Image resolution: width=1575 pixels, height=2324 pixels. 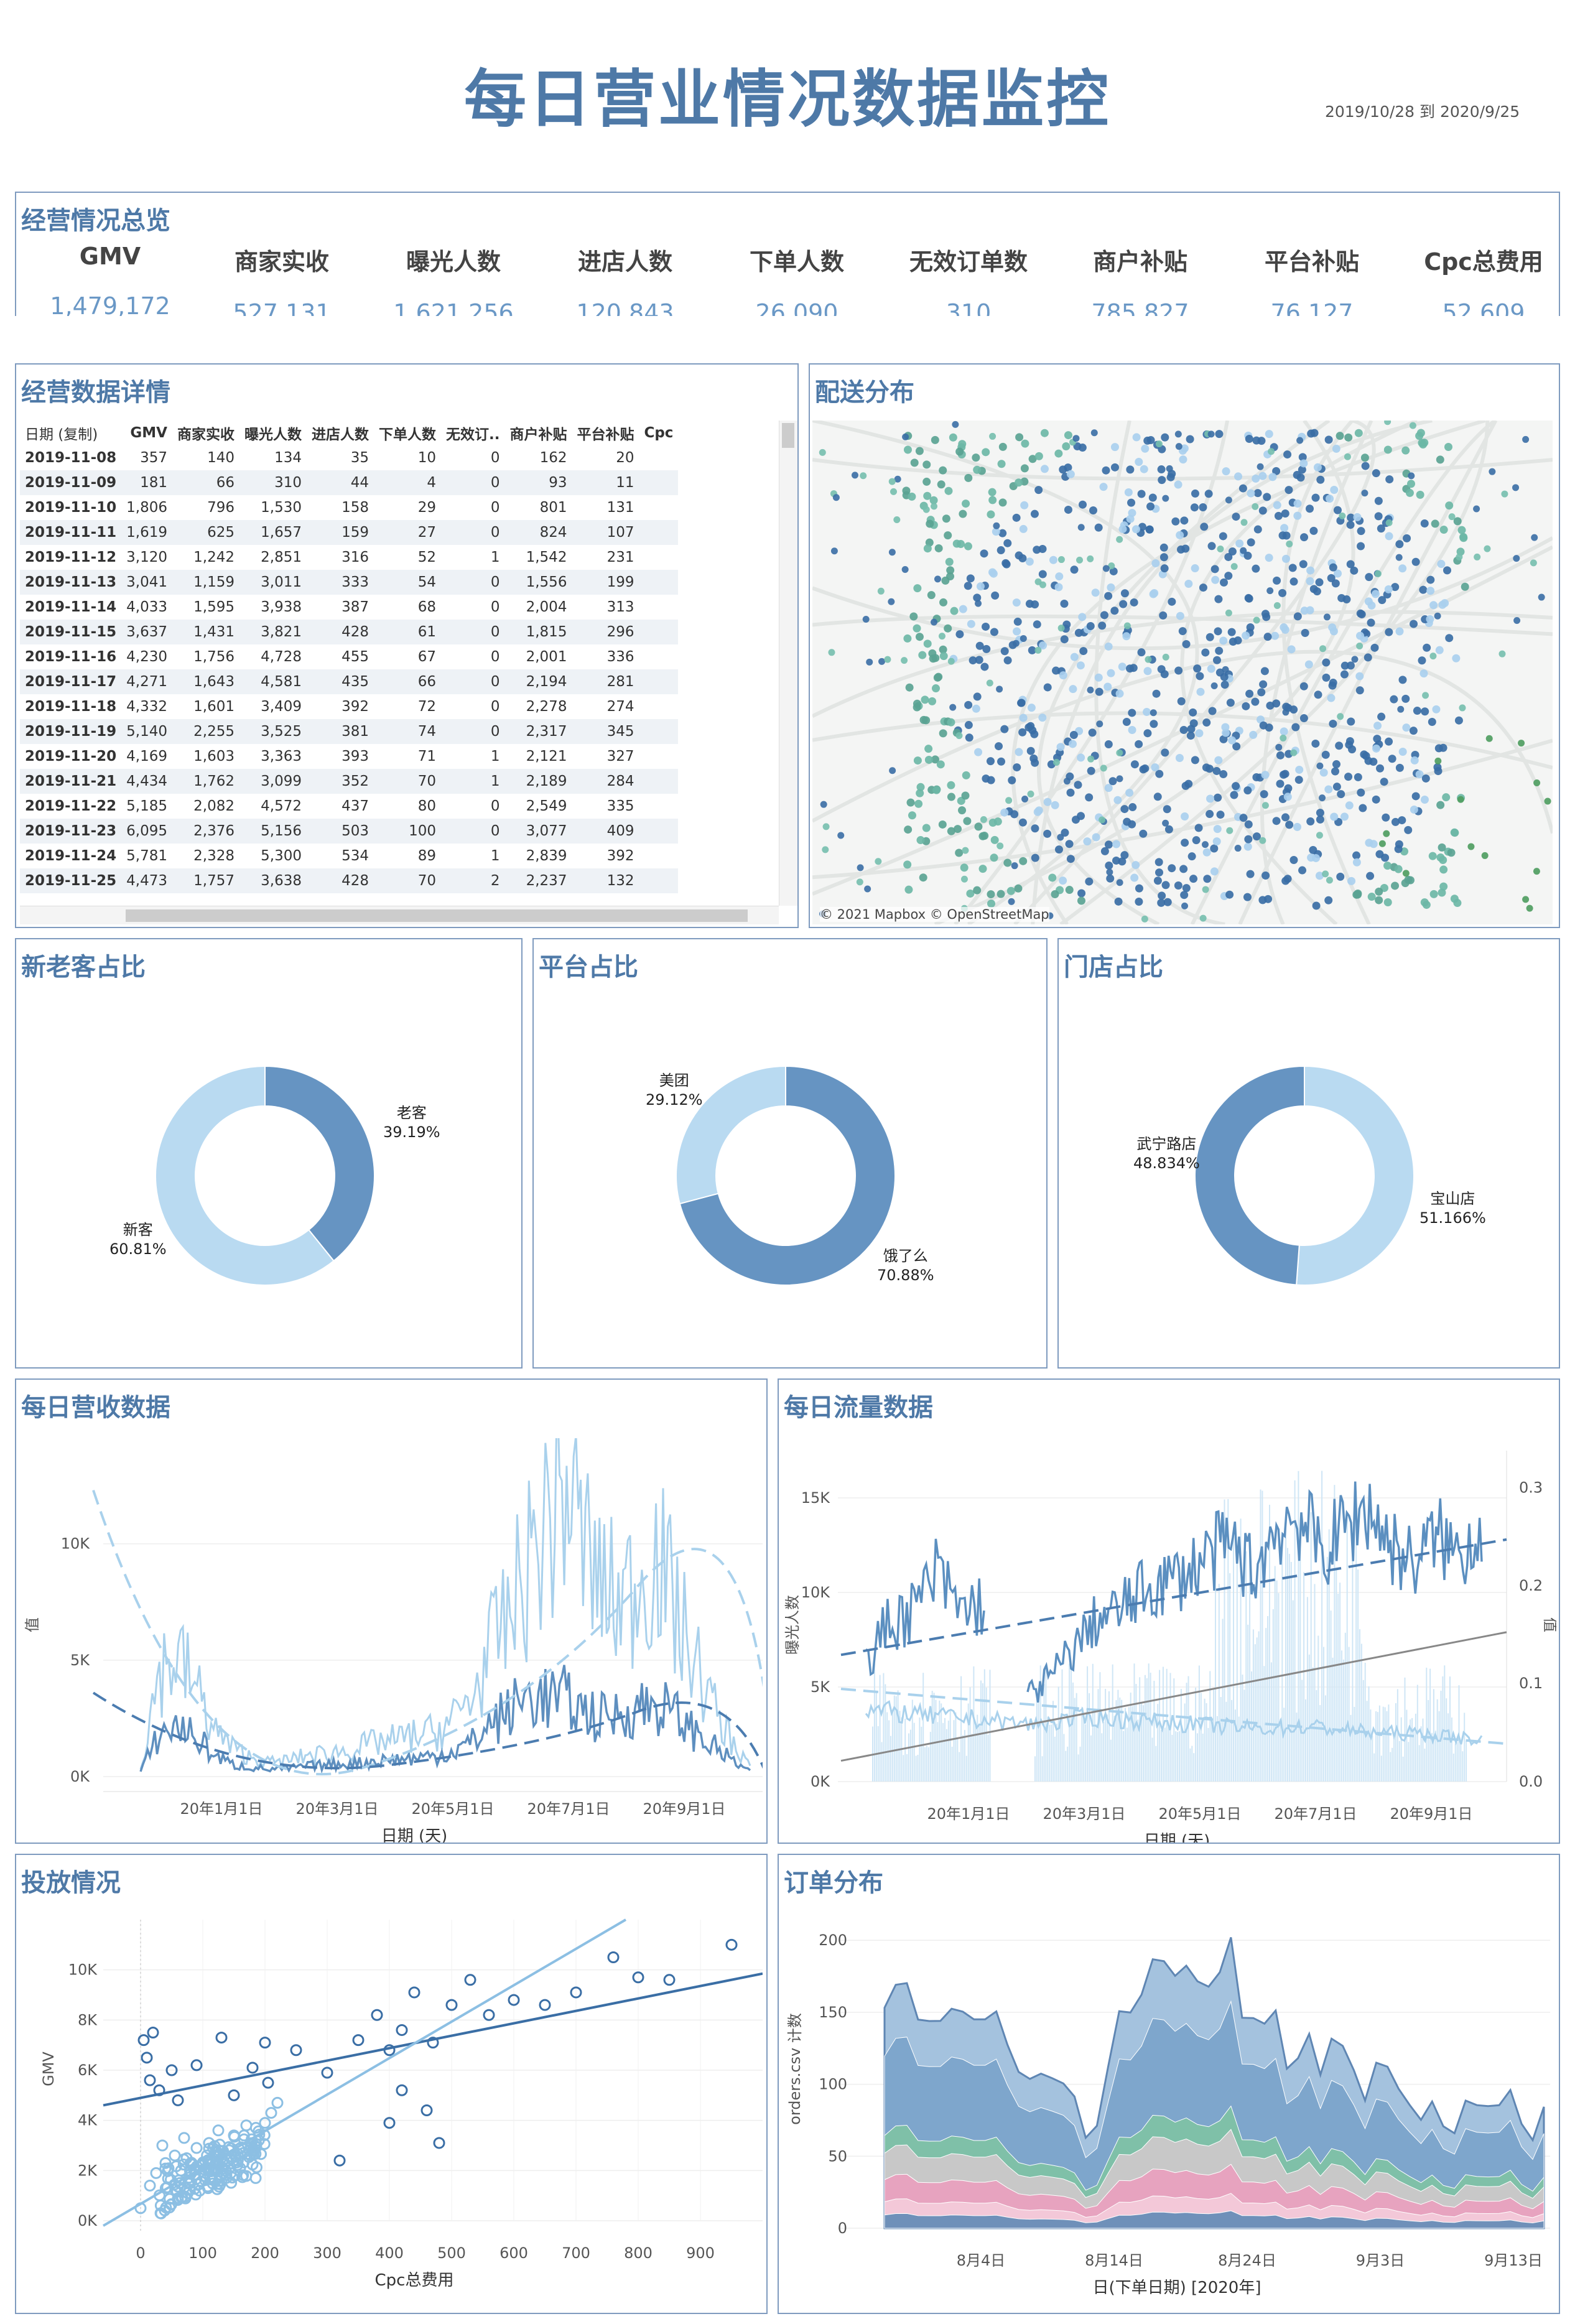 I want to click on table-cell: 284, so click(x=606, y=781).